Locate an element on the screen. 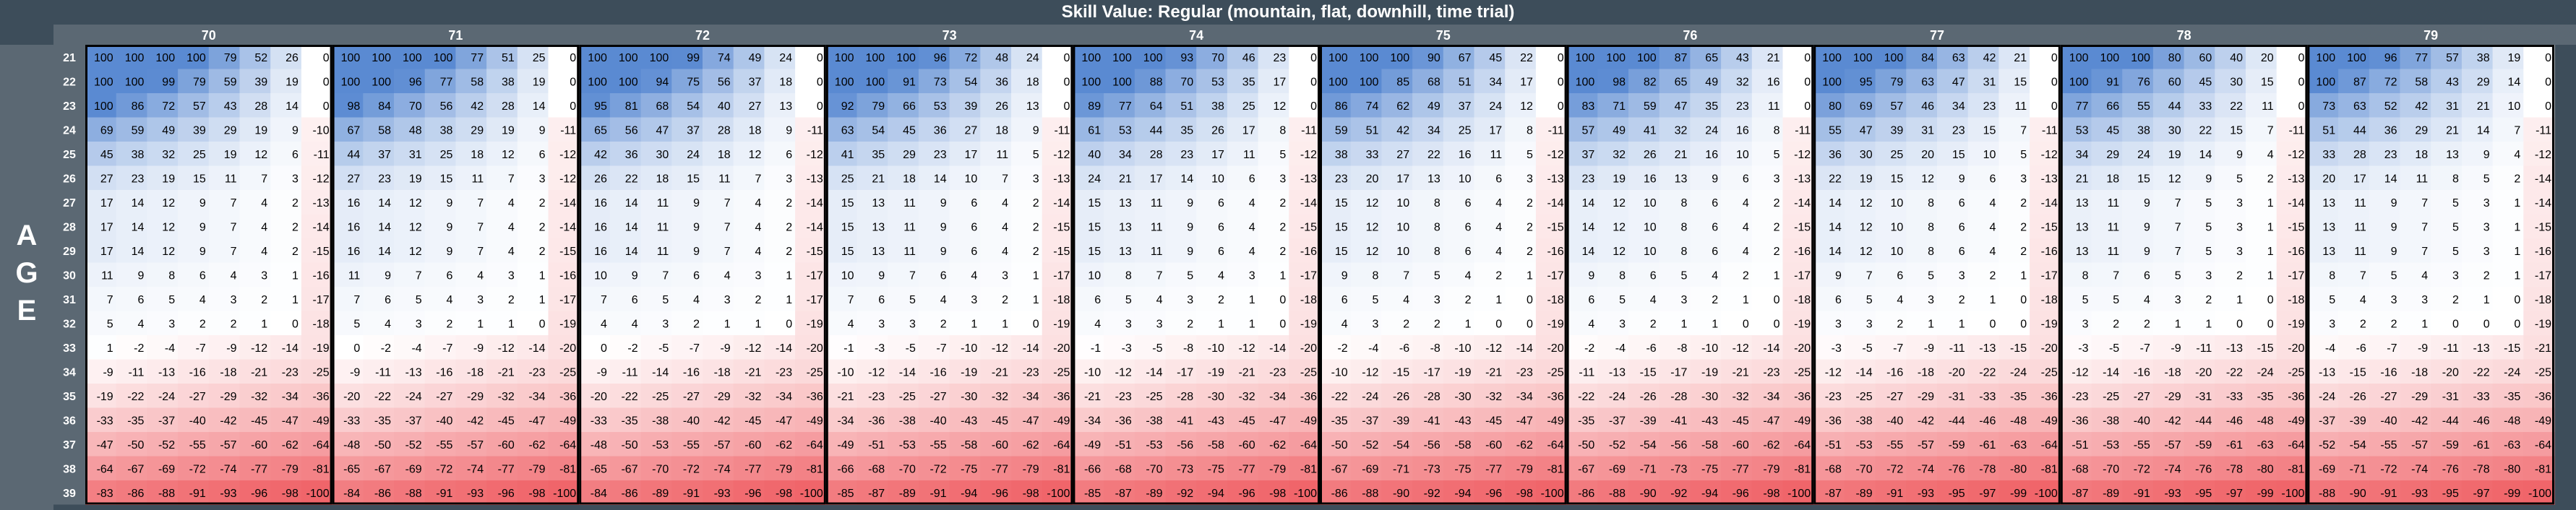  cell-value-label: 27 is located at coordinates (971, 130).